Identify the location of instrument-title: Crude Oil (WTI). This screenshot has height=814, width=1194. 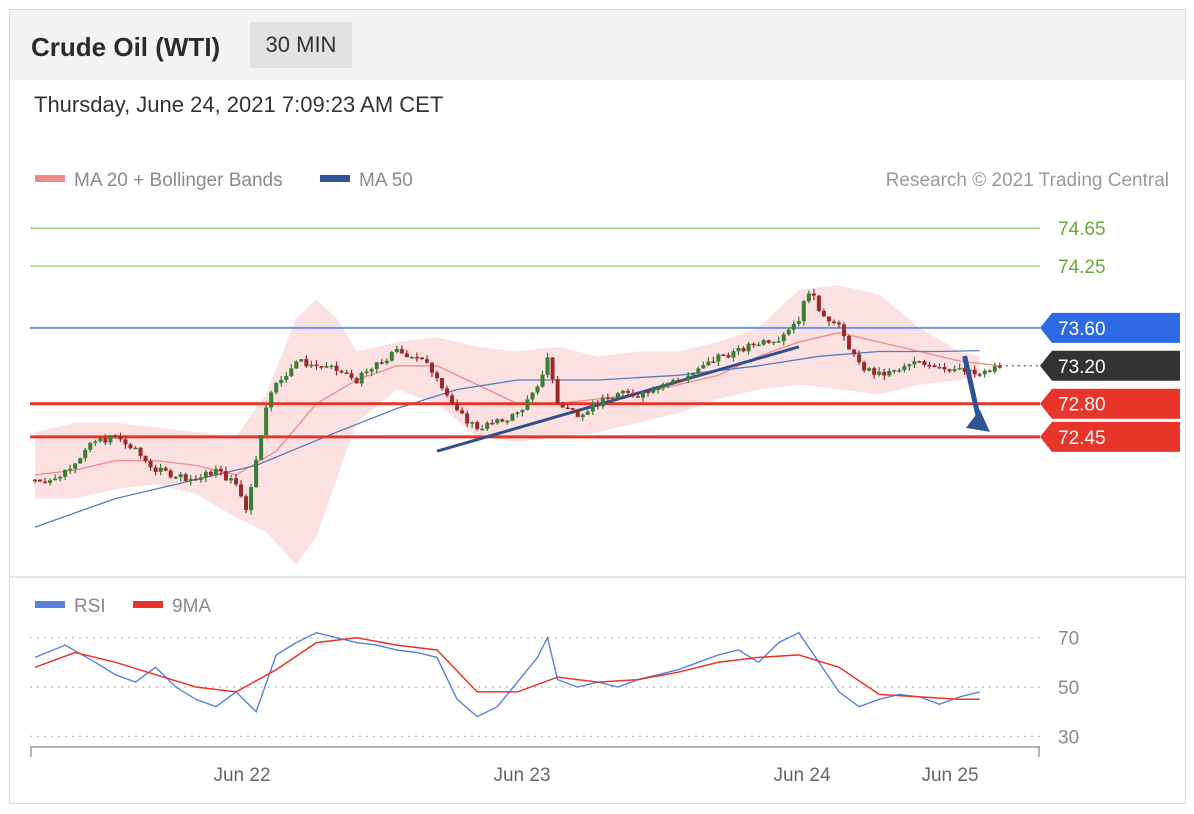
(126, 47).